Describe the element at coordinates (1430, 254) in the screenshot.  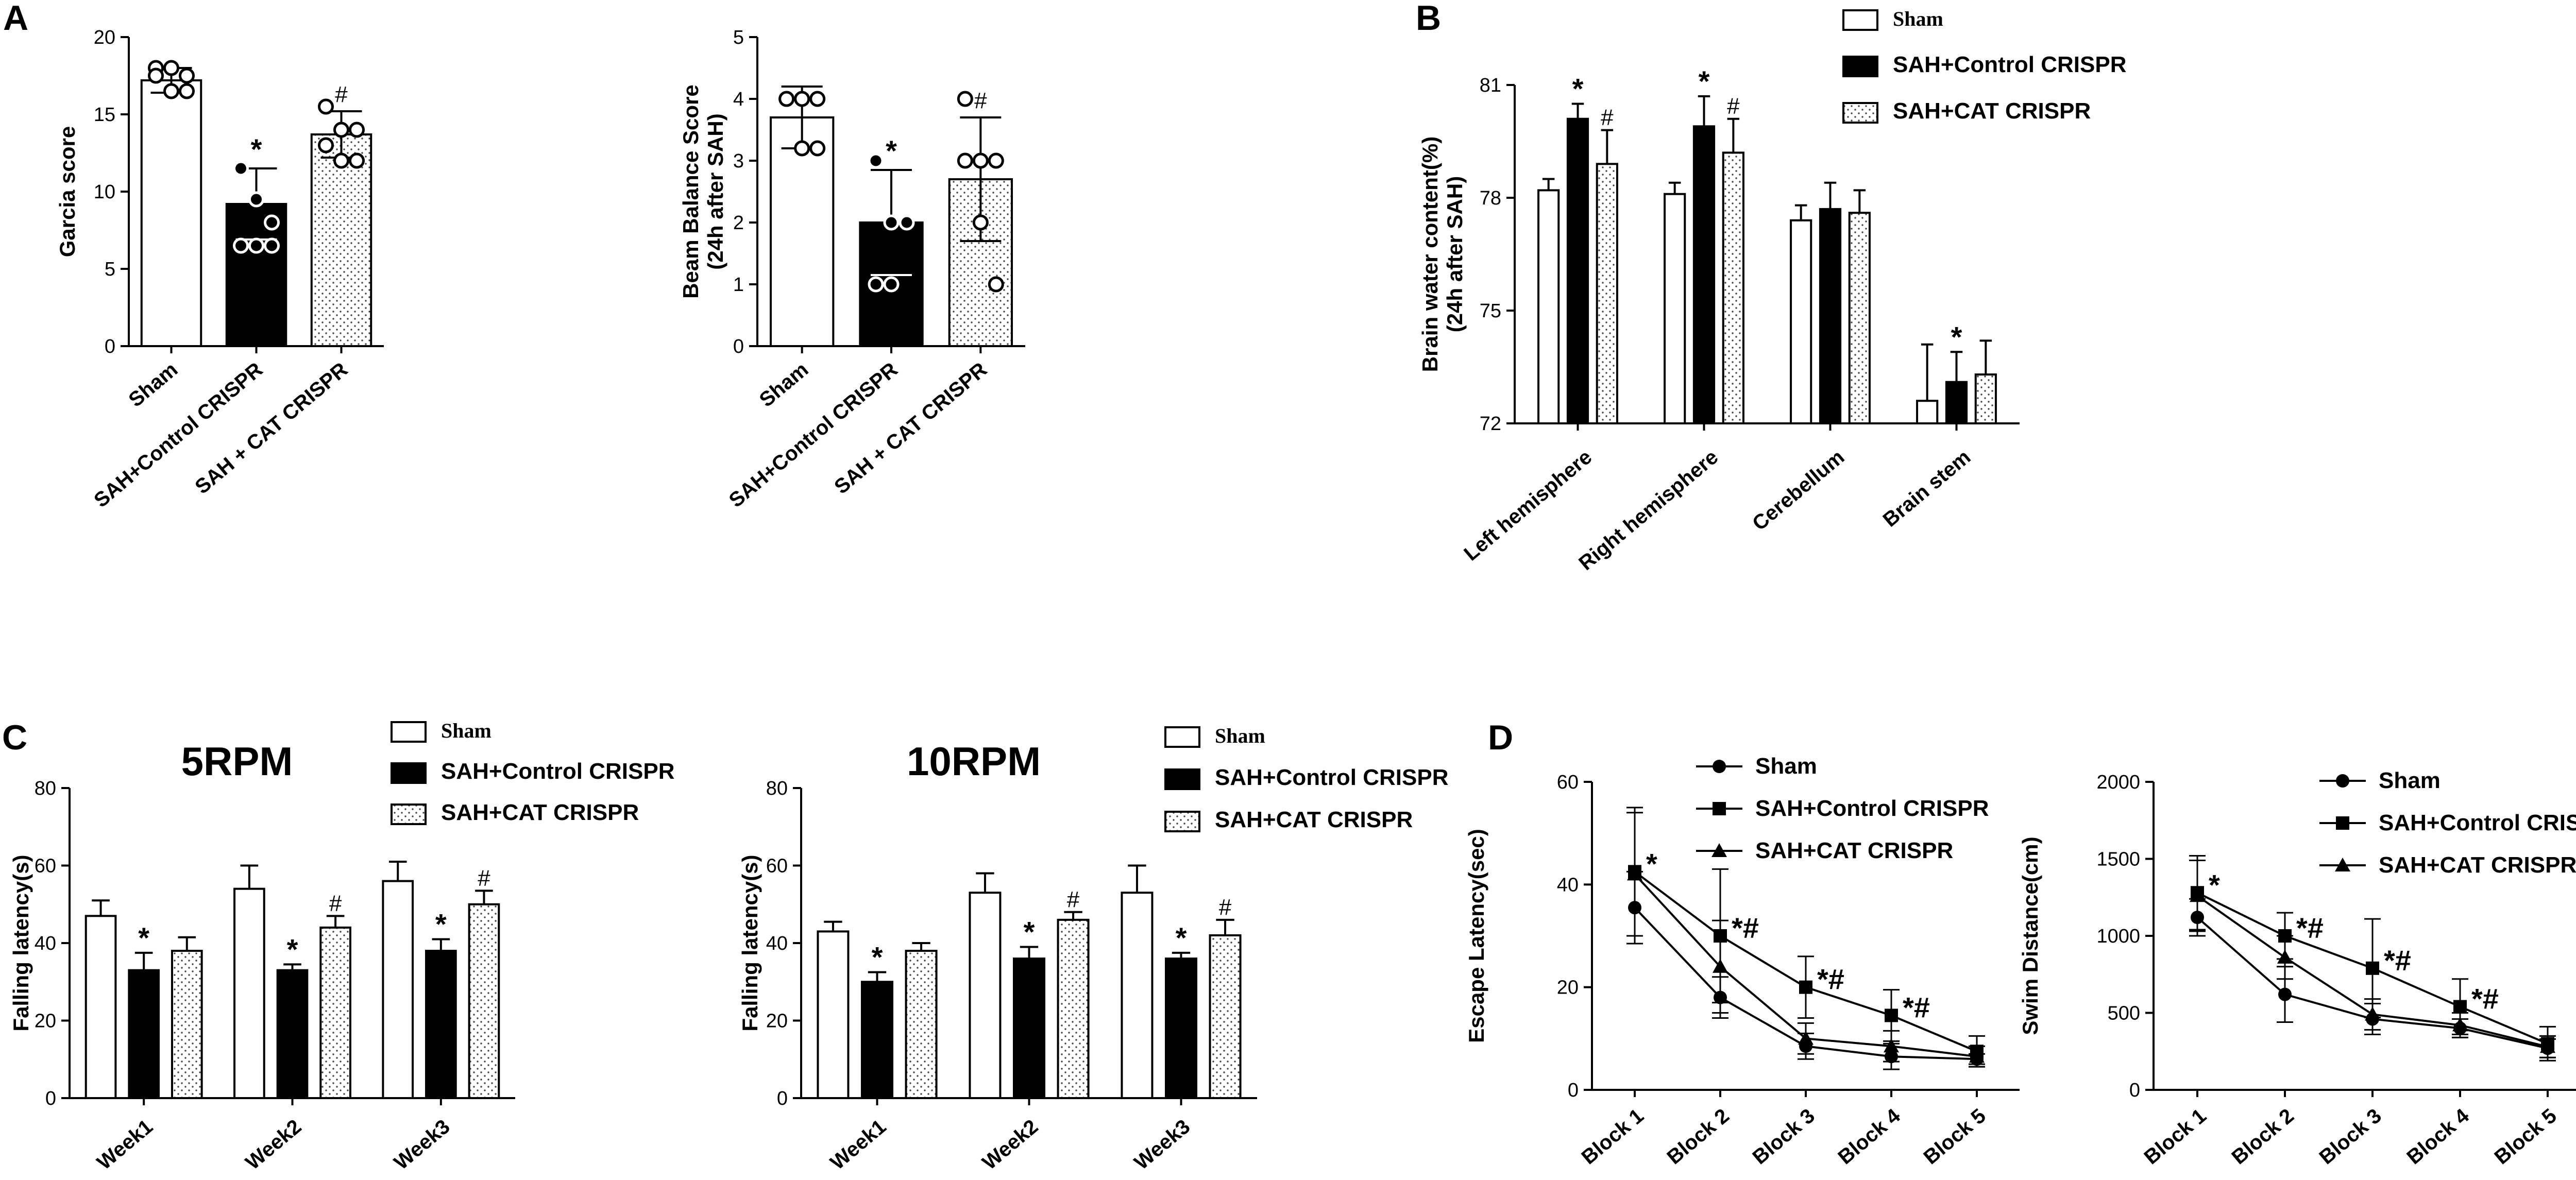
I see `y-axis-label: Brain water content(%)` at that location.